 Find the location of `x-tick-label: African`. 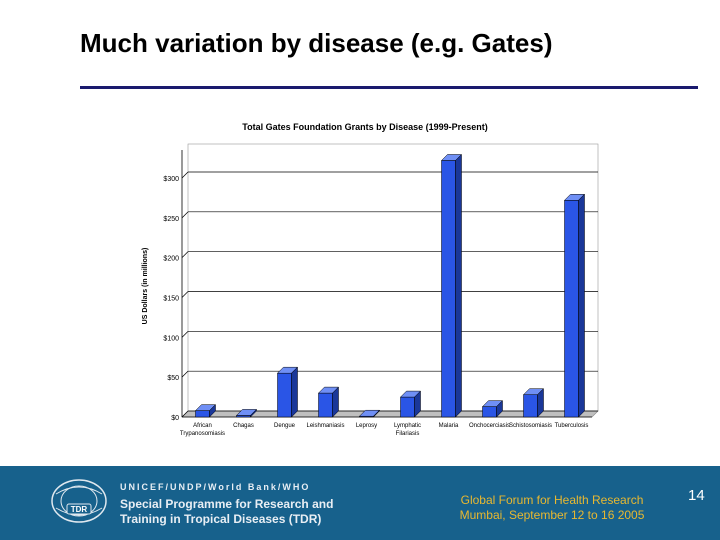

x-tick-label: African is located at coordinates (202, 426).